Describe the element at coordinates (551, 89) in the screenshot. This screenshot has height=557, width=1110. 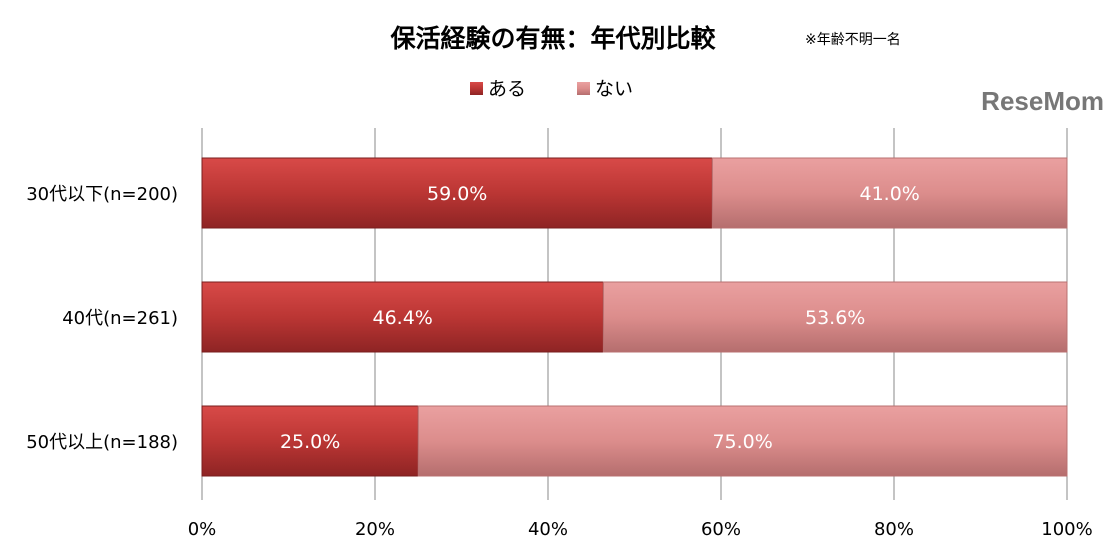
I see `legend: ある ない` at that location.